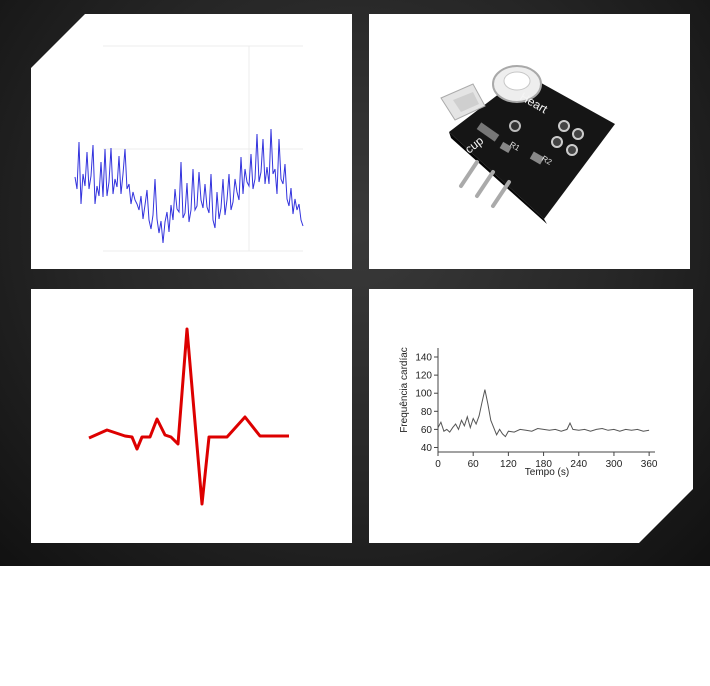 The height and width of the screenshot is (686, 710). Describe the element at coordinates (423, 394) in the screenshot. I see `y-tick-label: 100` at that location.